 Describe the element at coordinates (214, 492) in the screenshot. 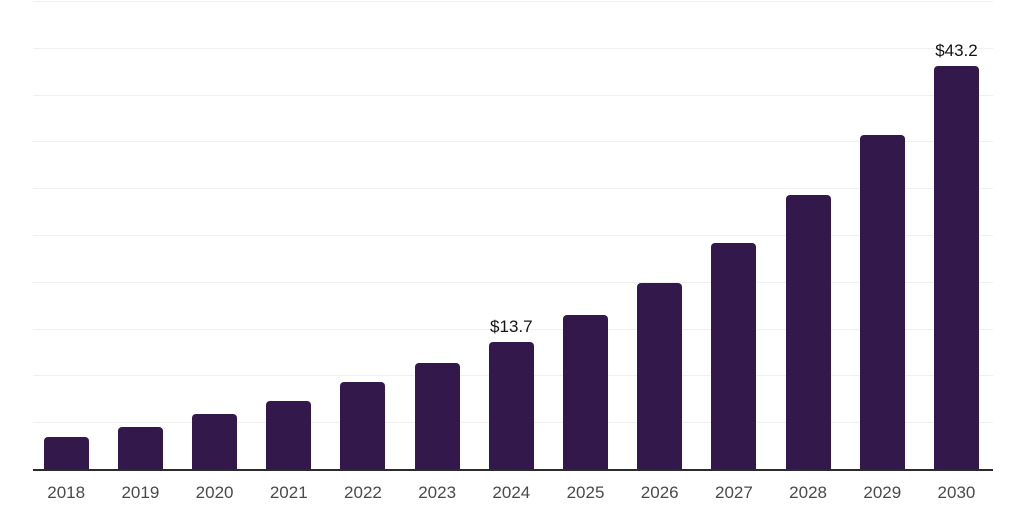

I see `x-axis-tick-label-2020: 2020` at that location.